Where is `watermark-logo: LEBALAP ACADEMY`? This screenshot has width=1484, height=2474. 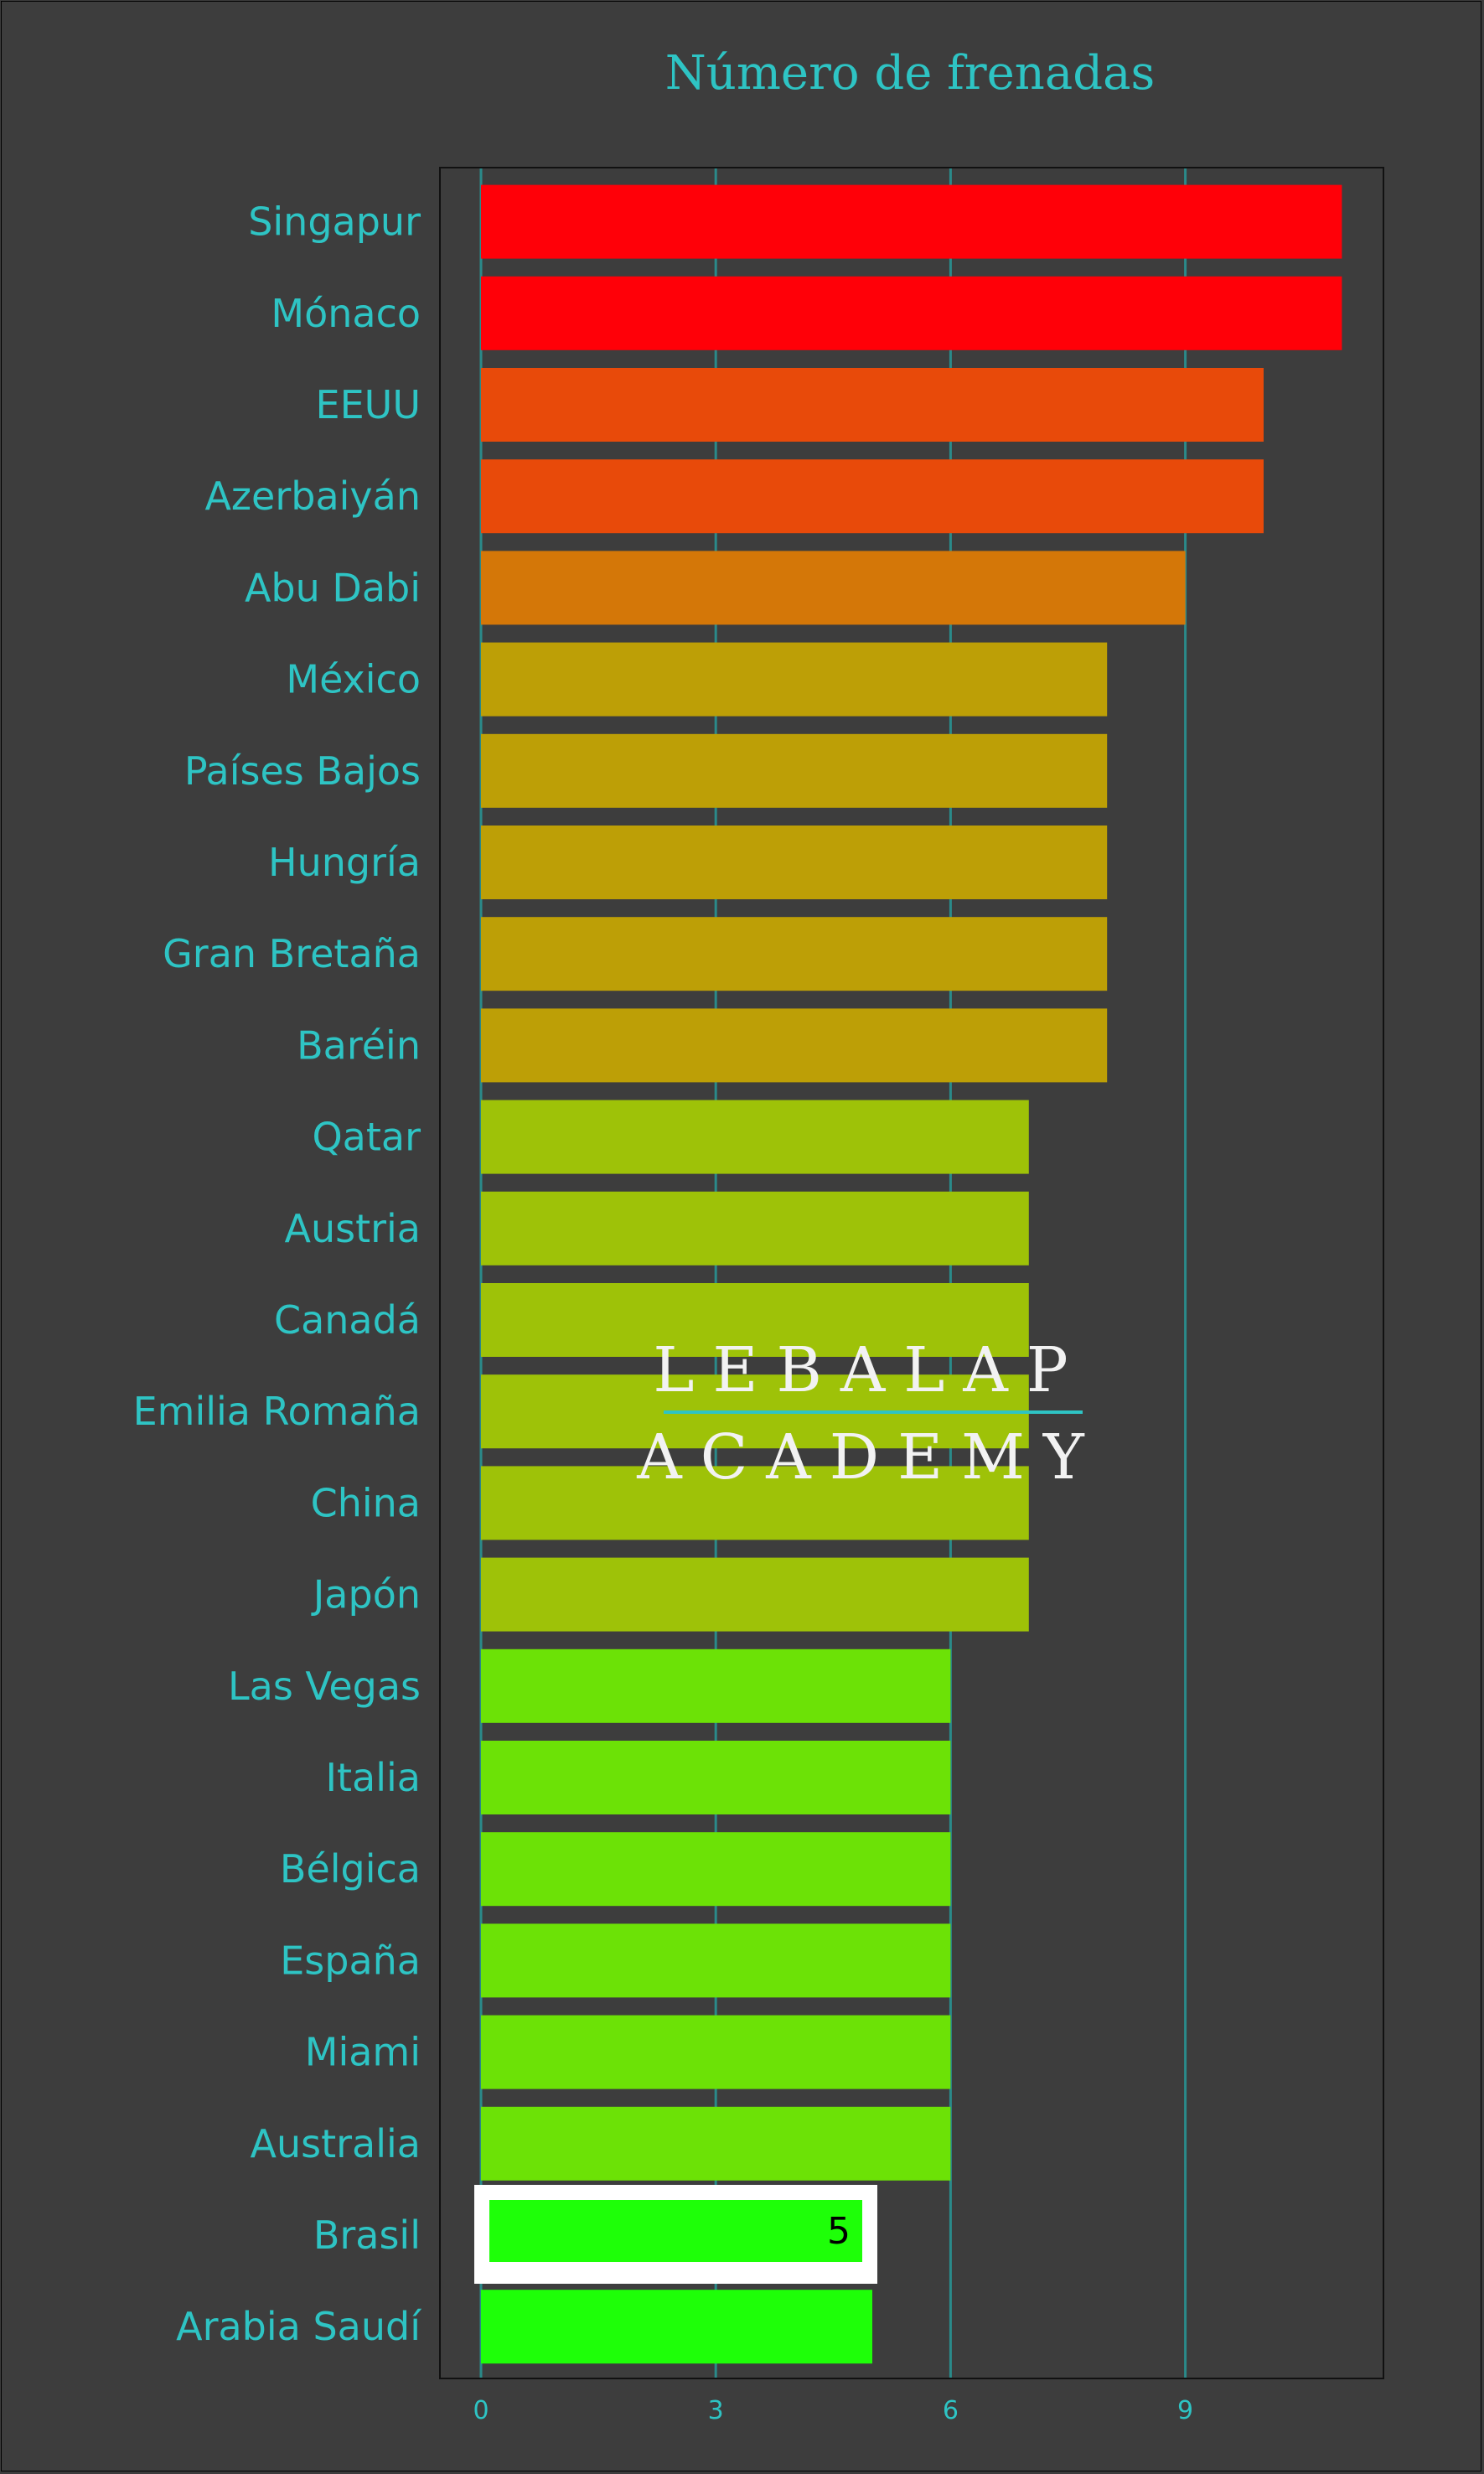
watermark-logo: LEBALAP ACADEMY is located at coordinates (869, 1413).